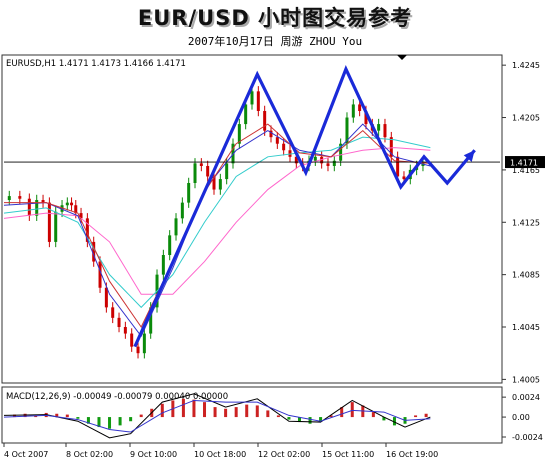  I want to click on current-price-label: 1.4171, so click(524, 163).